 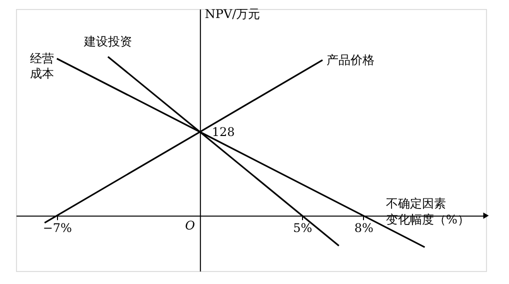 I want to click on y-axis-title: NPV/万元, so click(x=232, y=14).